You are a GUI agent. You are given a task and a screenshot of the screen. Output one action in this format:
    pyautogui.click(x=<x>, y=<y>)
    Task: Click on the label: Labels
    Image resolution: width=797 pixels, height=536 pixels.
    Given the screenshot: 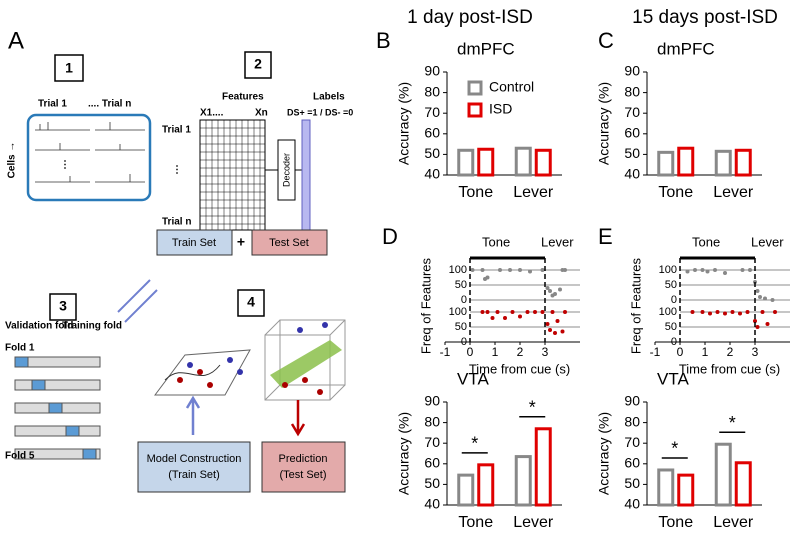 What is the action you would take?
    pyautogui.click(x=329, y=97)
    